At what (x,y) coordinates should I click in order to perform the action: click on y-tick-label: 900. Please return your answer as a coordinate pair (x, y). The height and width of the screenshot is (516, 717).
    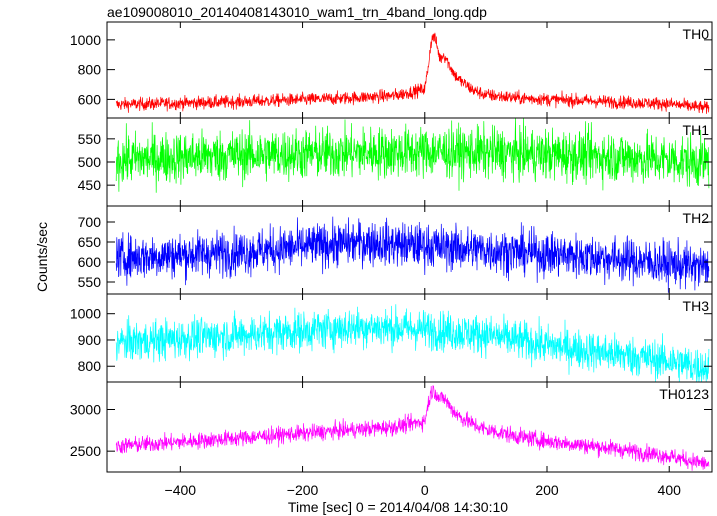
    Looking at the image, I should click on (90, 340).